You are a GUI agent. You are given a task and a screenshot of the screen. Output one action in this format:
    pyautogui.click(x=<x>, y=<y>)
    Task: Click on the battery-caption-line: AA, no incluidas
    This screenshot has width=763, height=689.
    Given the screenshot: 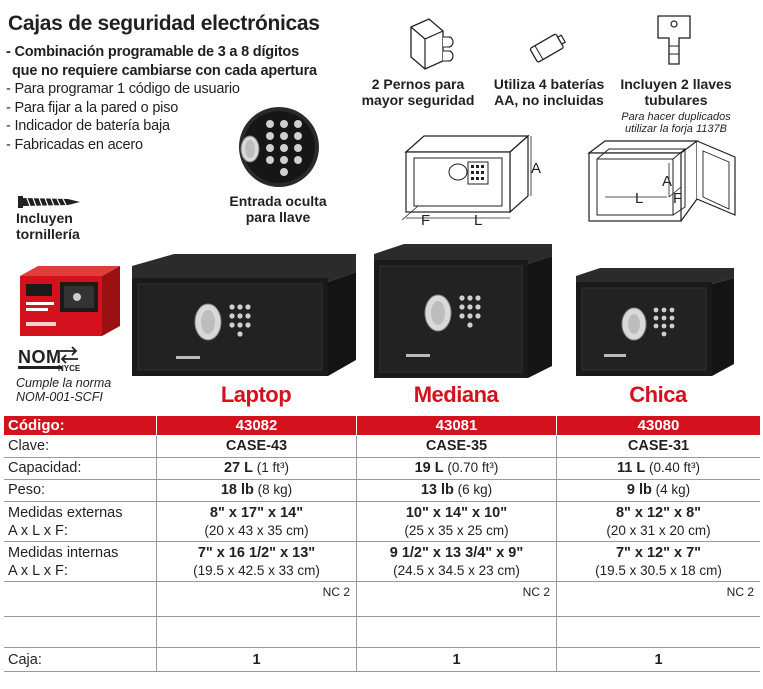 What is the action you would take?
    pyautogui.click(x=549, y=100)
    